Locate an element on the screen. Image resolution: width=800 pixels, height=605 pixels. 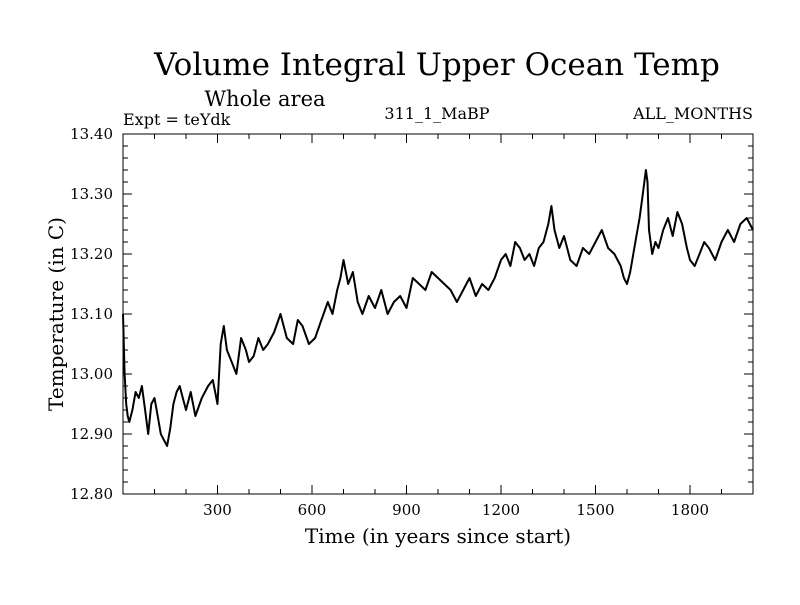
y-tick-label: 13.20 is located at coordinates (91, 254).